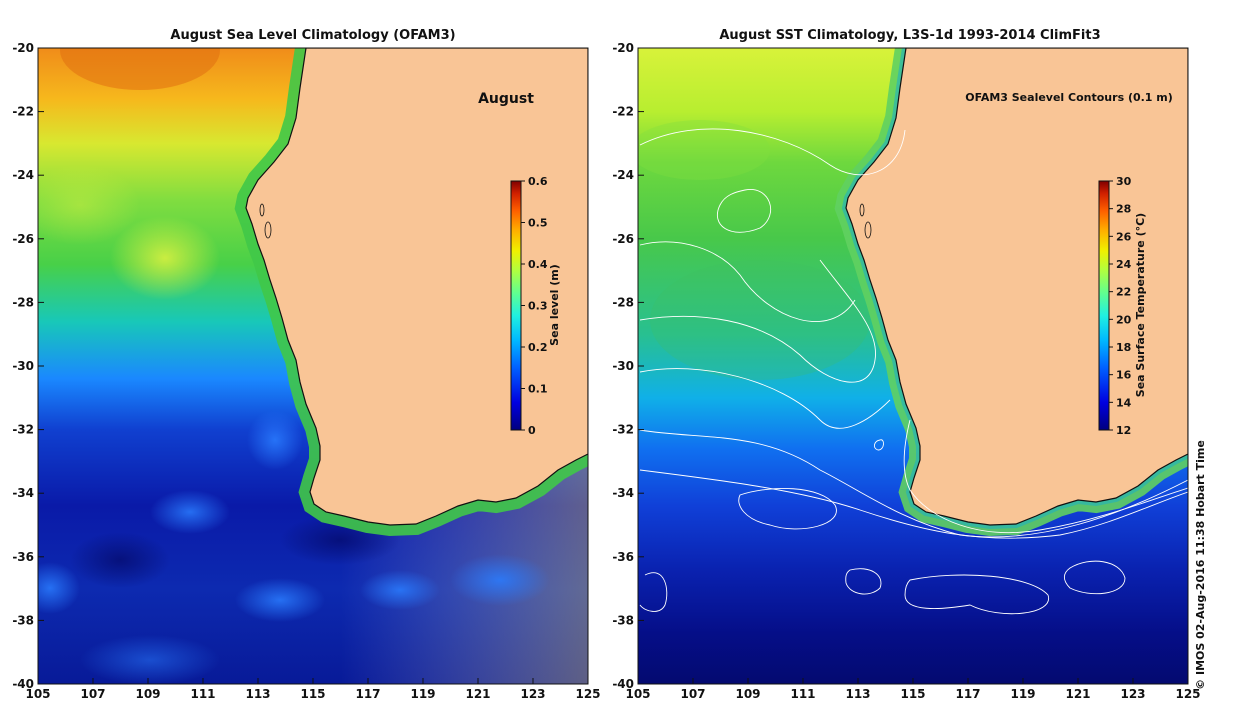 Image resolution: width=1250 pixels, height=720 pixels. What do you see at coordinates (165, 258) in the screenshot?
I see `sea-level-eddy` at bounding box center [165, 258].